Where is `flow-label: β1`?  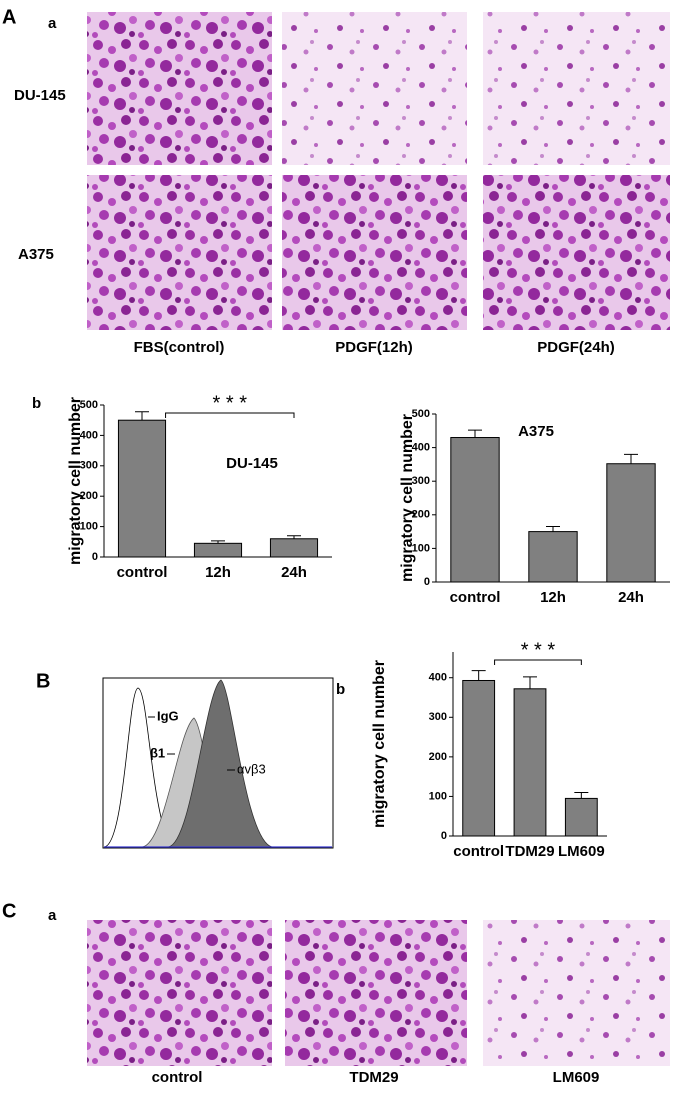
flow-label: β1 is located at coordinates (157, 752).